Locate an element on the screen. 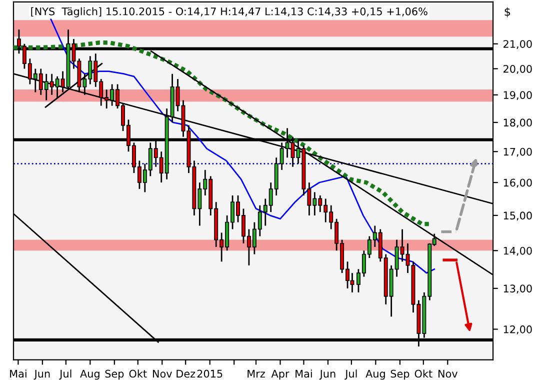  x-tick-label: 2015 is located at coordinates (209, 374).